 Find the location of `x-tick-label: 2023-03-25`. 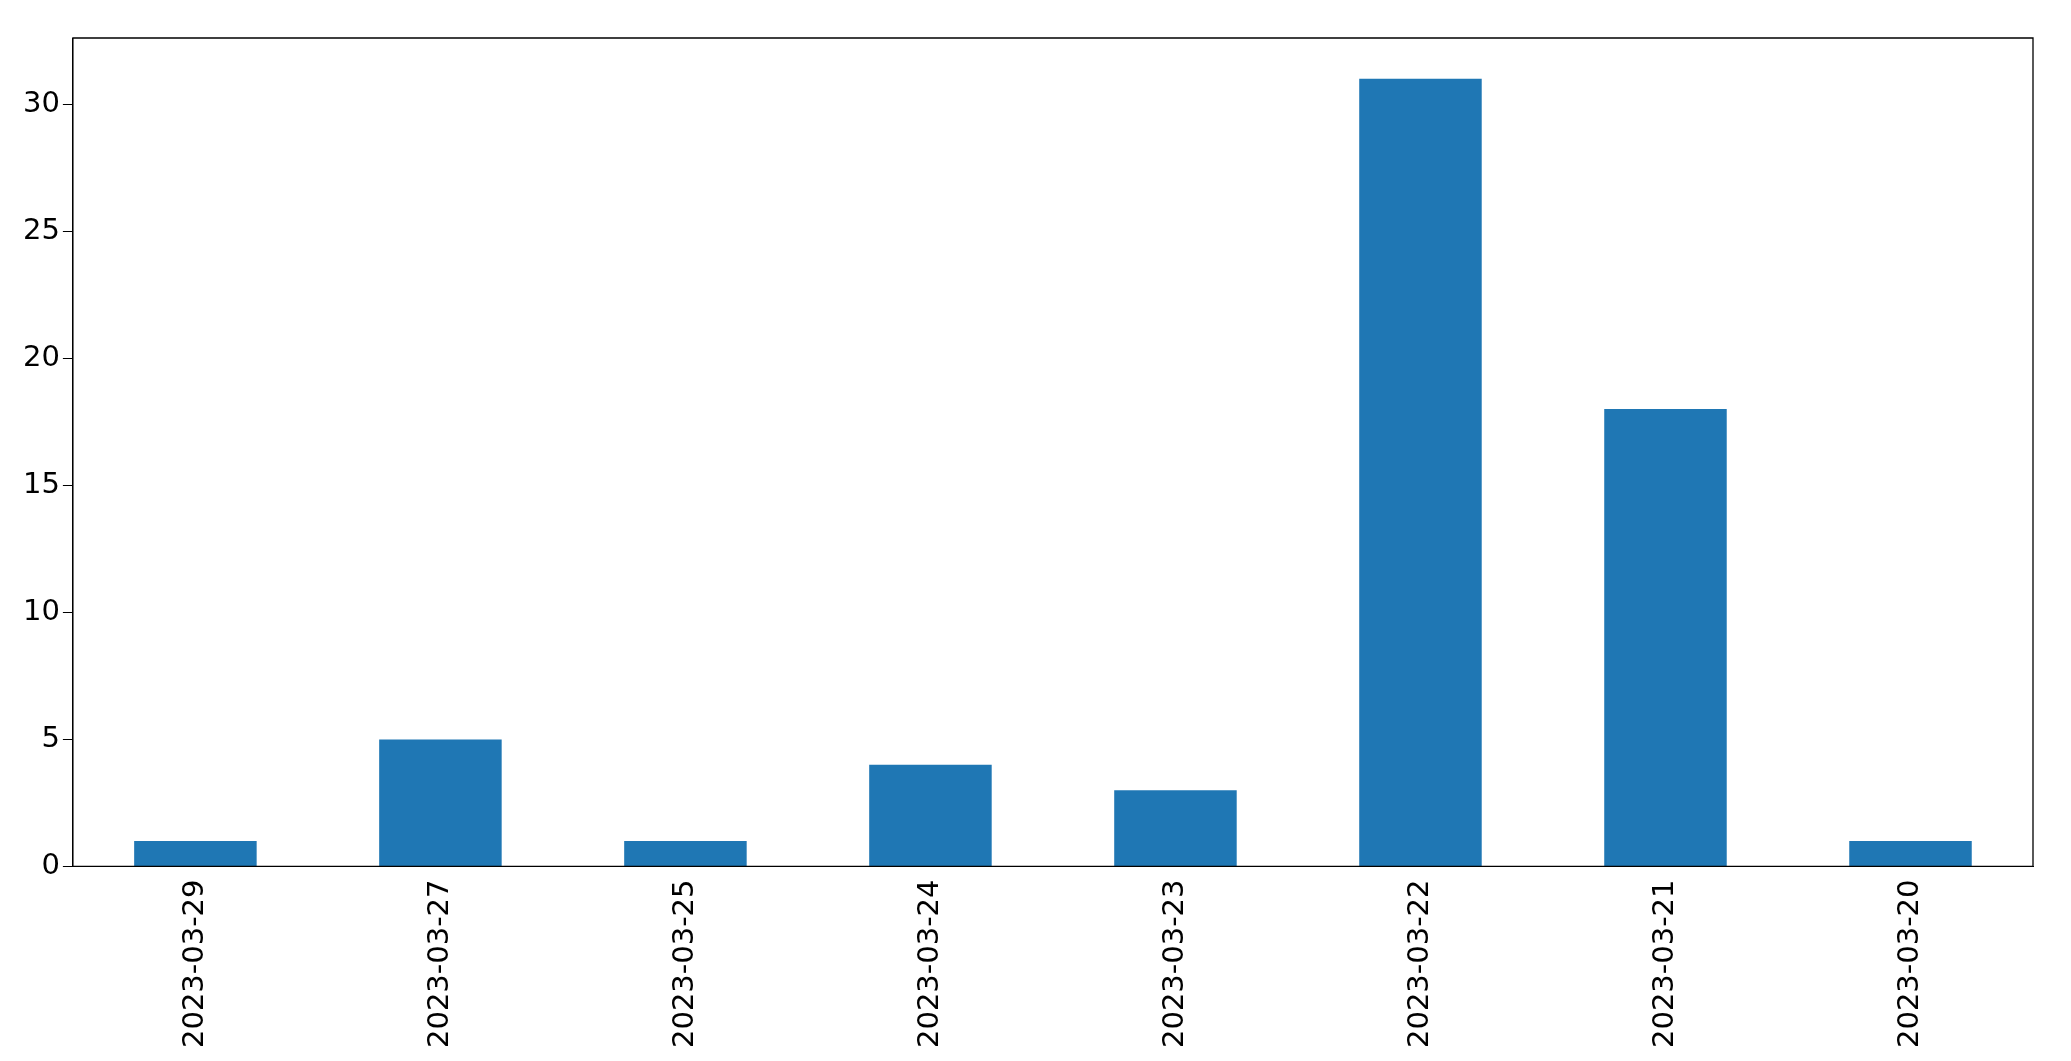

x-tick-label: 2023-03-25 is located at coordinates (682, 964).